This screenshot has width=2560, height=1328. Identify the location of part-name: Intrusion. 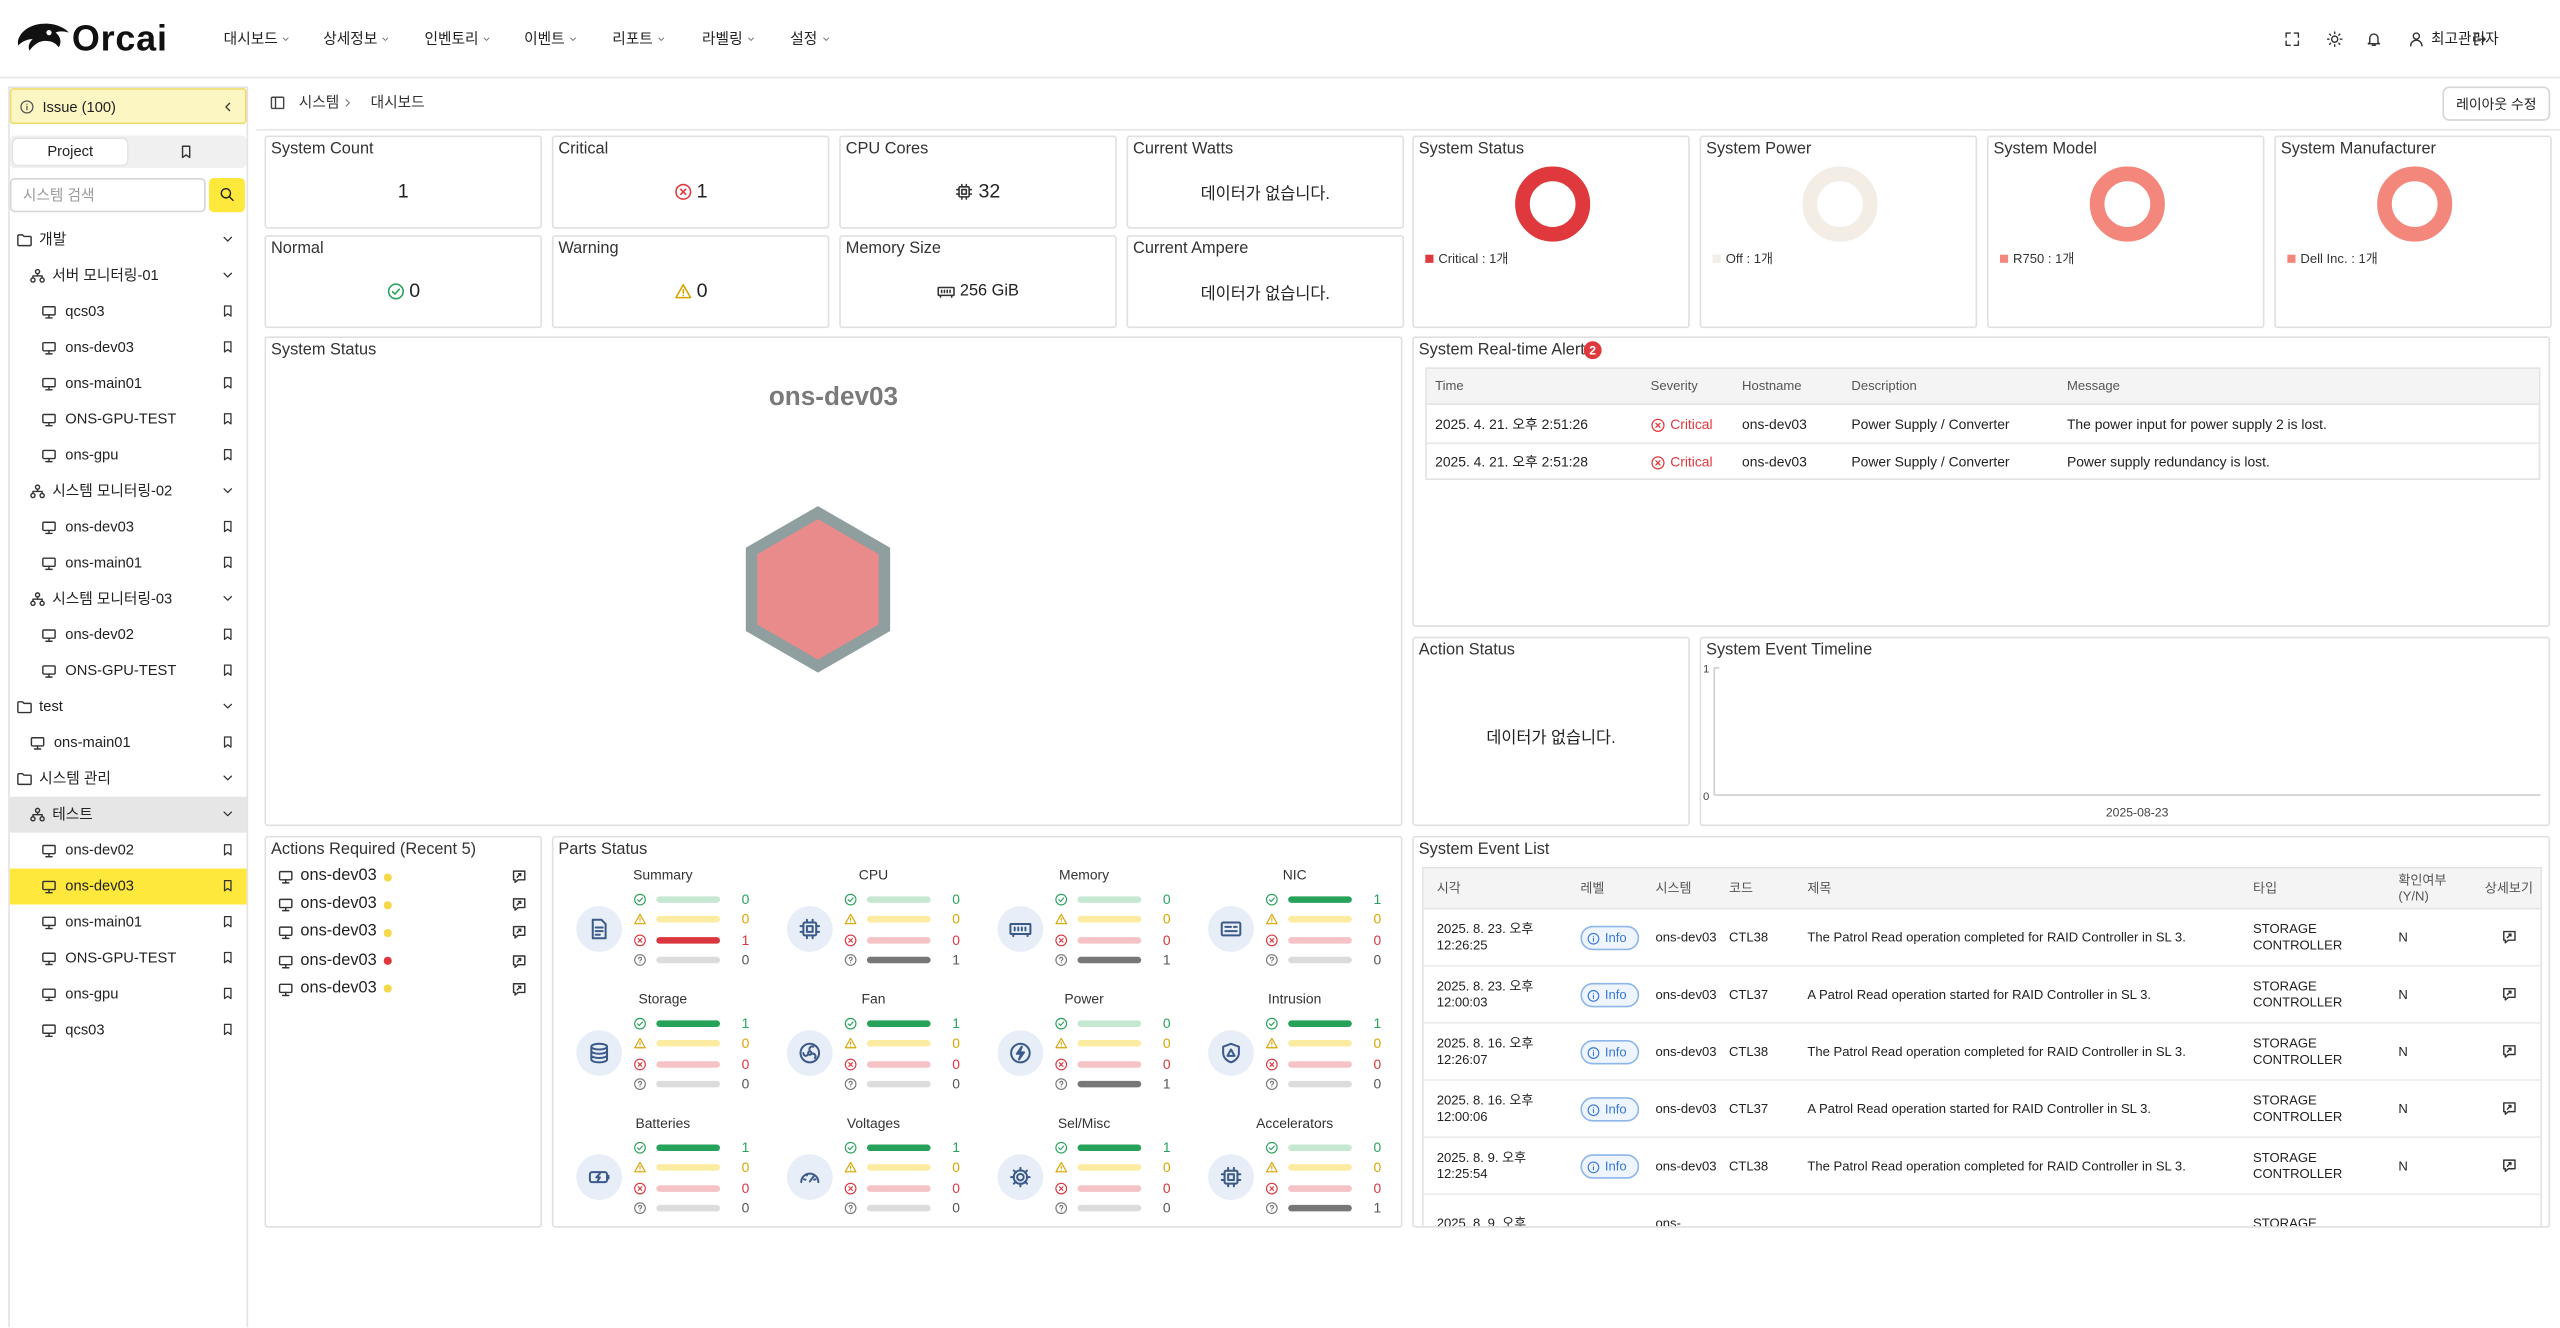
(1295, 998).